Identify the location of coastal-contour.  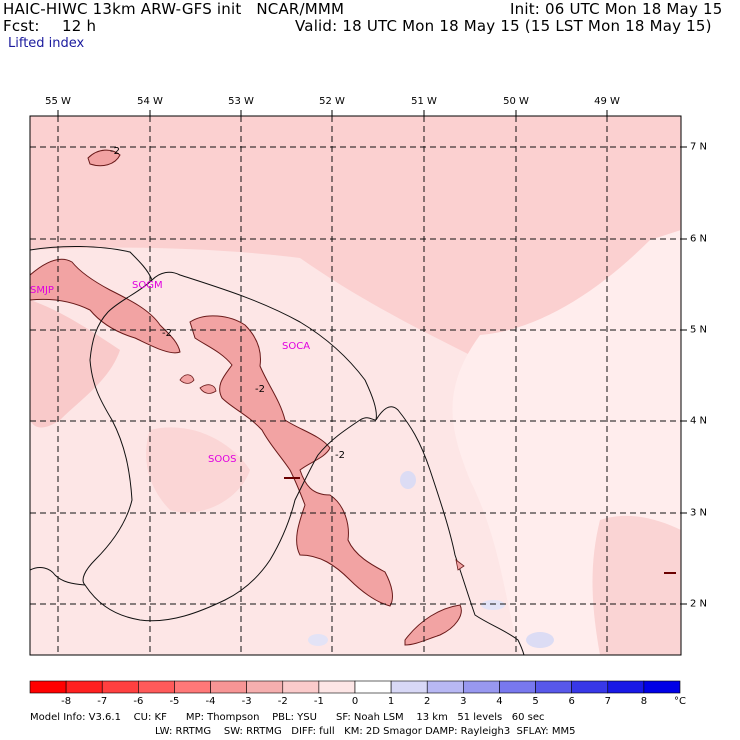
(460, 565).